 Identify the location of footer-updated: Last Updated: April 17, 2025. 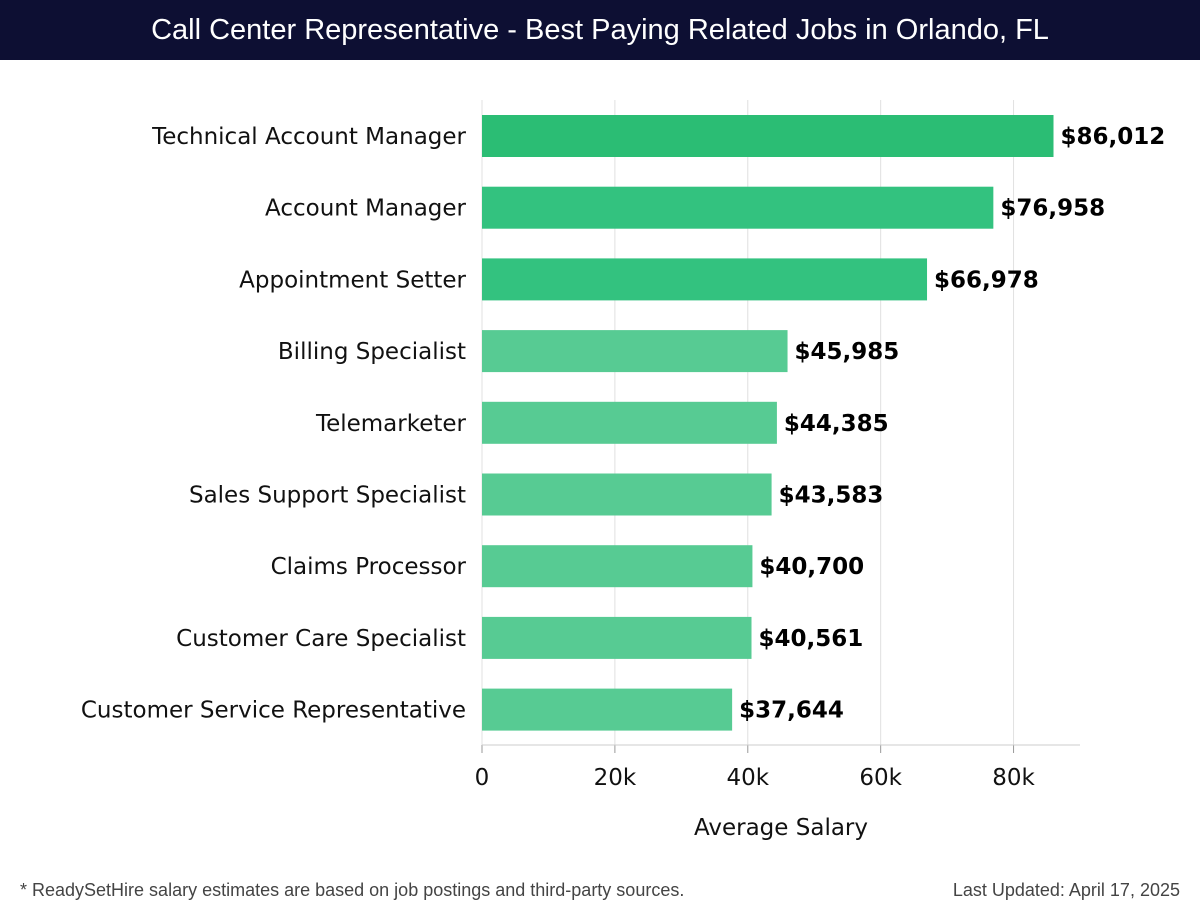
(1066, 890).